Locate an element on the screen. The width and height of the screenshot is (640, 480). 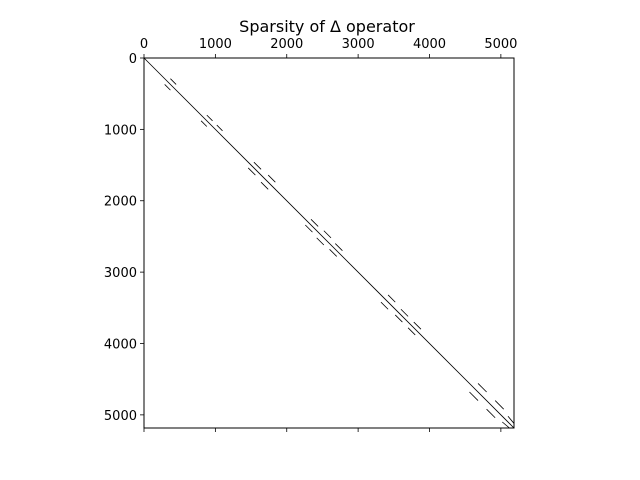
x-tick-label: 5000 is located at coordinates (500, 44).